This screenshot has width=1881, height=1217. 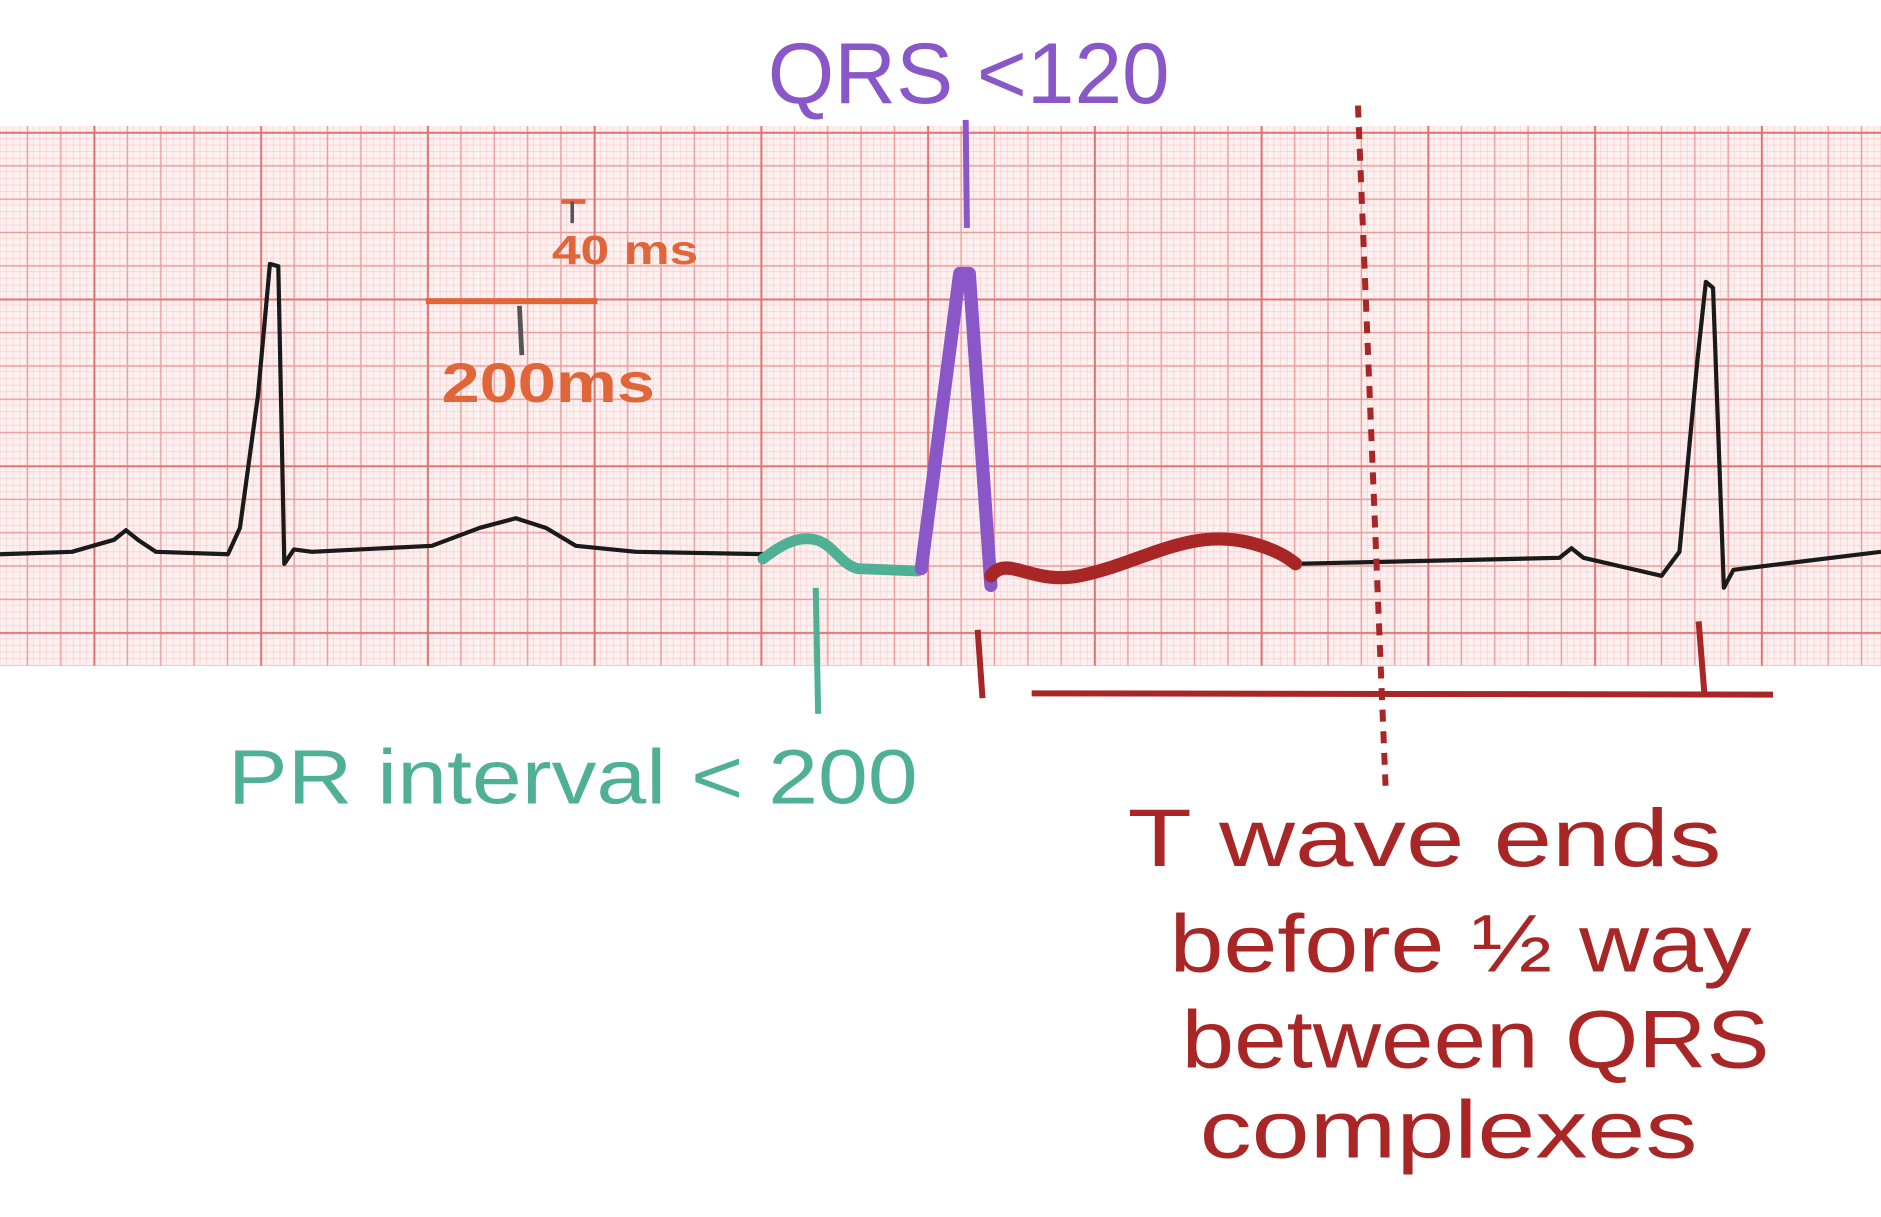 I want to click on t-wave-line: between QRS, so click(x=1476, y=1040).